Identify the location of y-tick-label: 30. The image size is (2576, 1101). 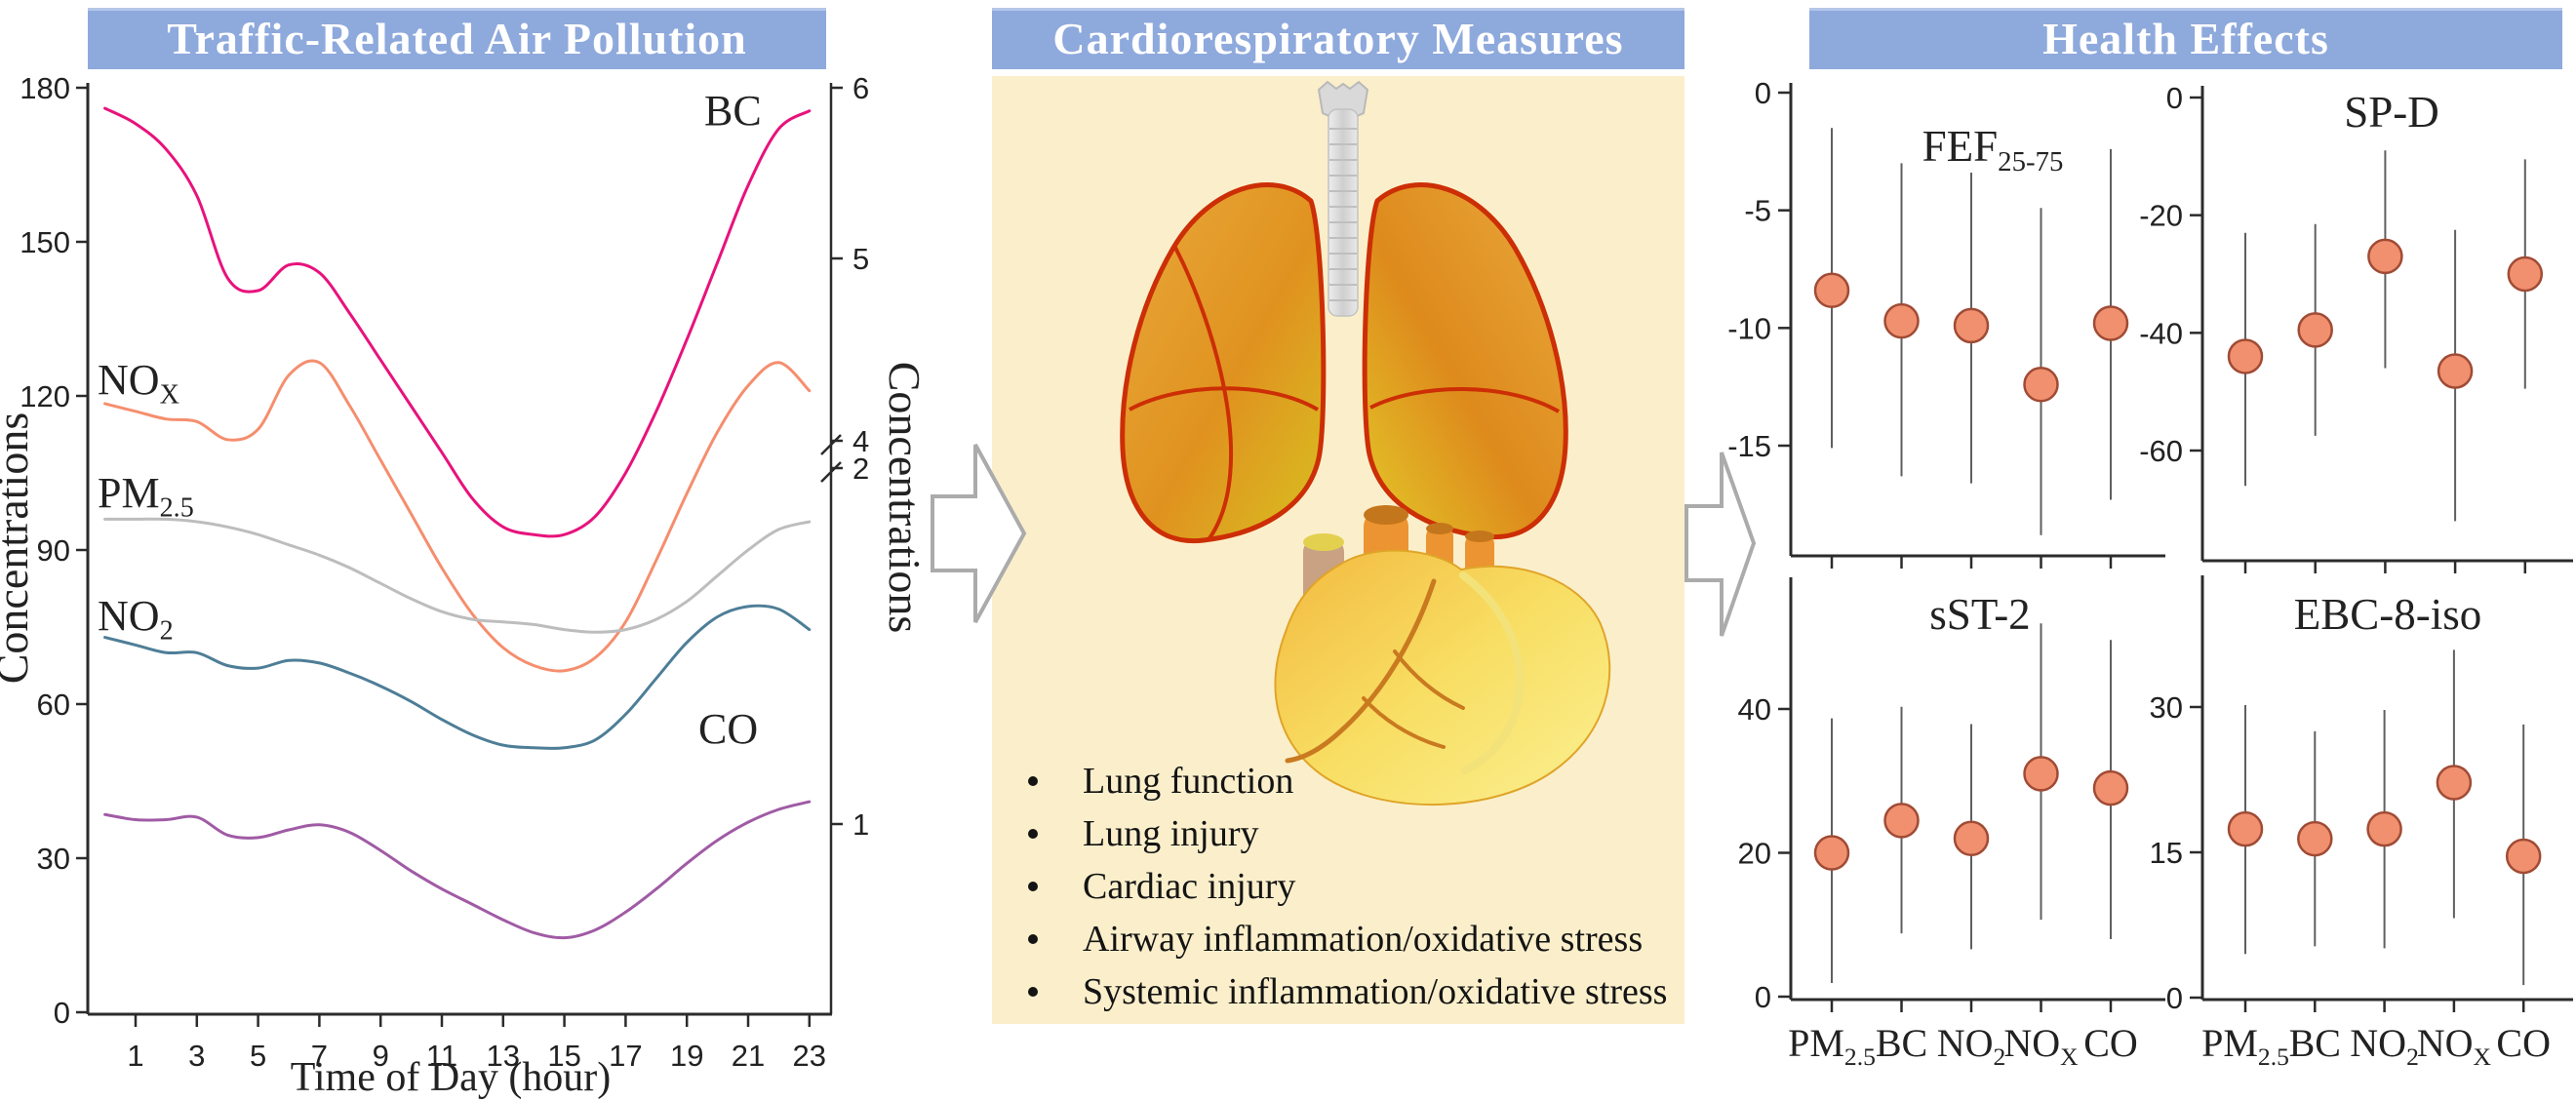
(53, 859).